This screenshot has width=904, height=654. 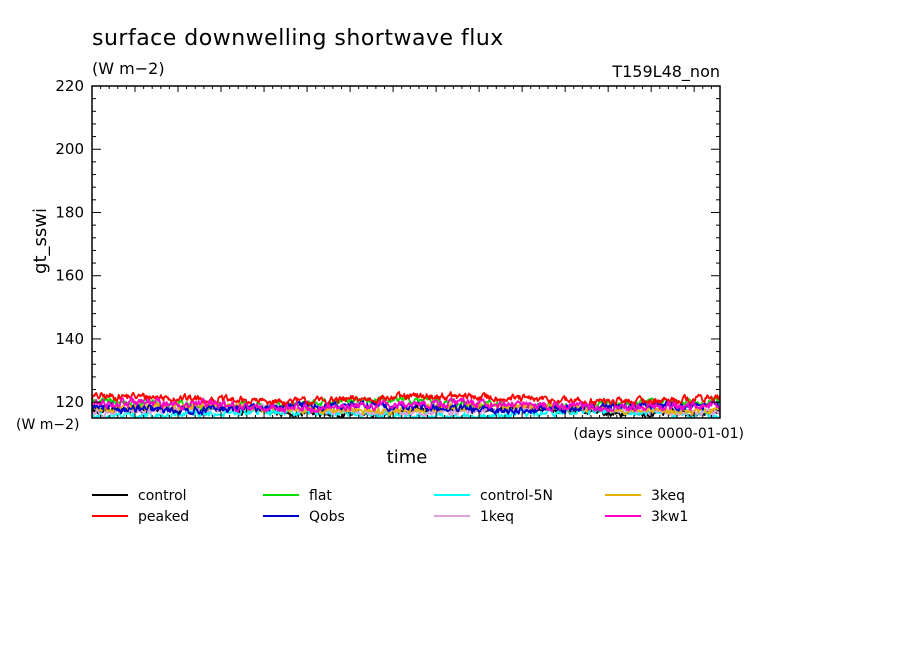 I want to click on y-units-label: (W m−2), so click(x=48, y=425).